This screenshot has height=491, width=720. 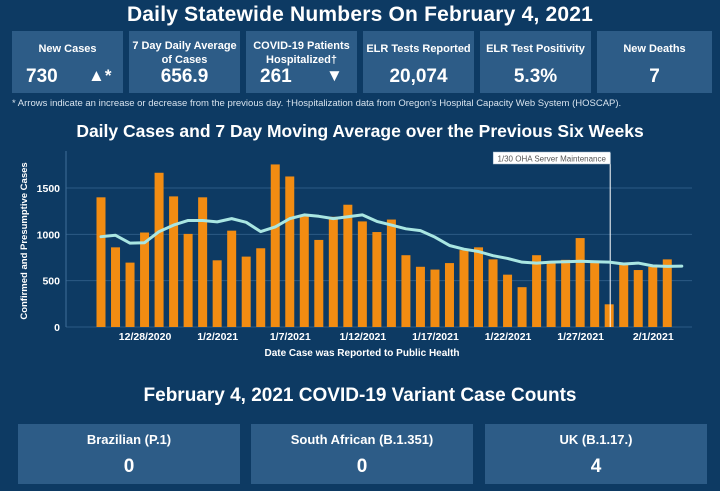 What do you see at coordinates (435, 337) in the screenshot?
I see `x-tick-label: 1/17/2021` at bounding box center [435, 337].